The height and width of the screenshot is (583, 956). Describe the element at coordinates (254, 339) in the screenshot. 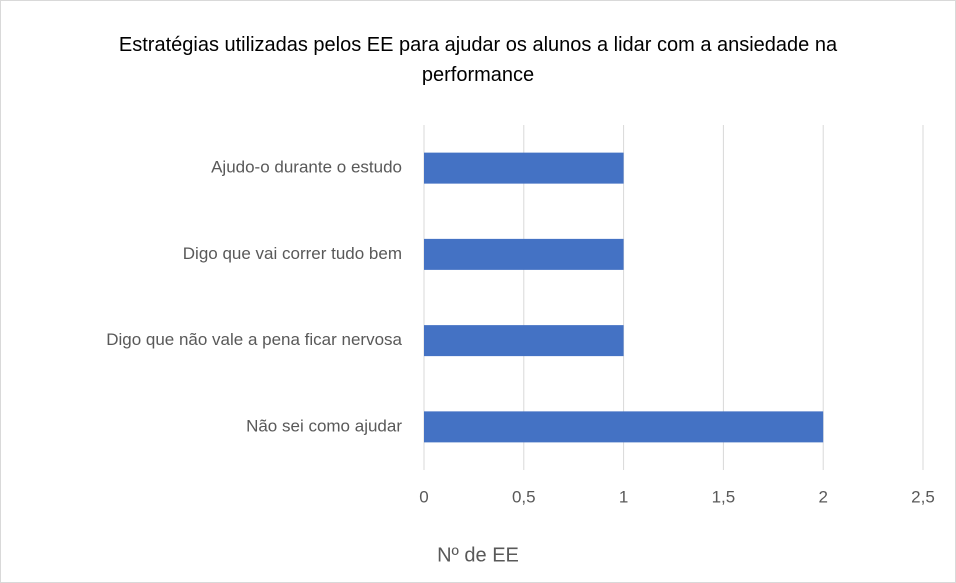

I see `y-tick-label: Digo que não vale a pena ficar nervosa` at that location.